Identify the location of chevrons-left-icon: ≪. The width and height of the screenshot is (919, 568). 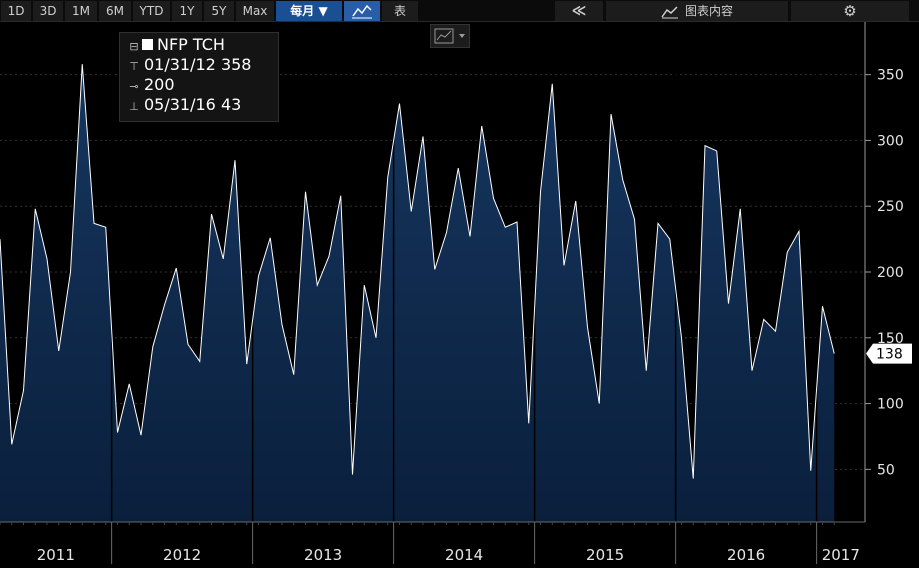
(579, 11).